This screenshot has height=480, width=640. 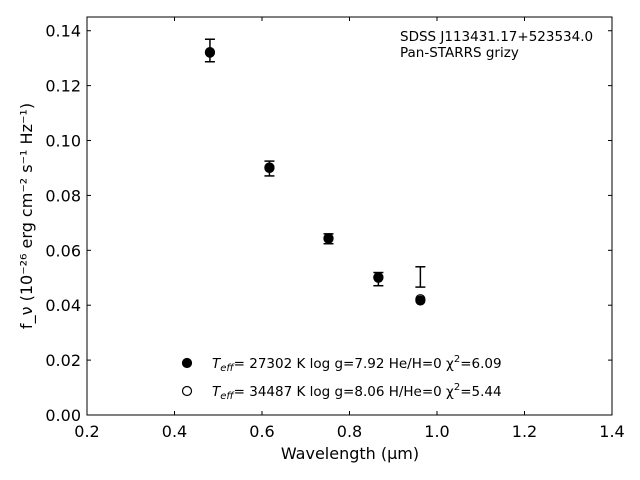 What do you see at coordinates (496, 37) in the screenshot?
I see `annotation-line1: SDSS J113431.17+523534.0` at bounding box center [496, 37].